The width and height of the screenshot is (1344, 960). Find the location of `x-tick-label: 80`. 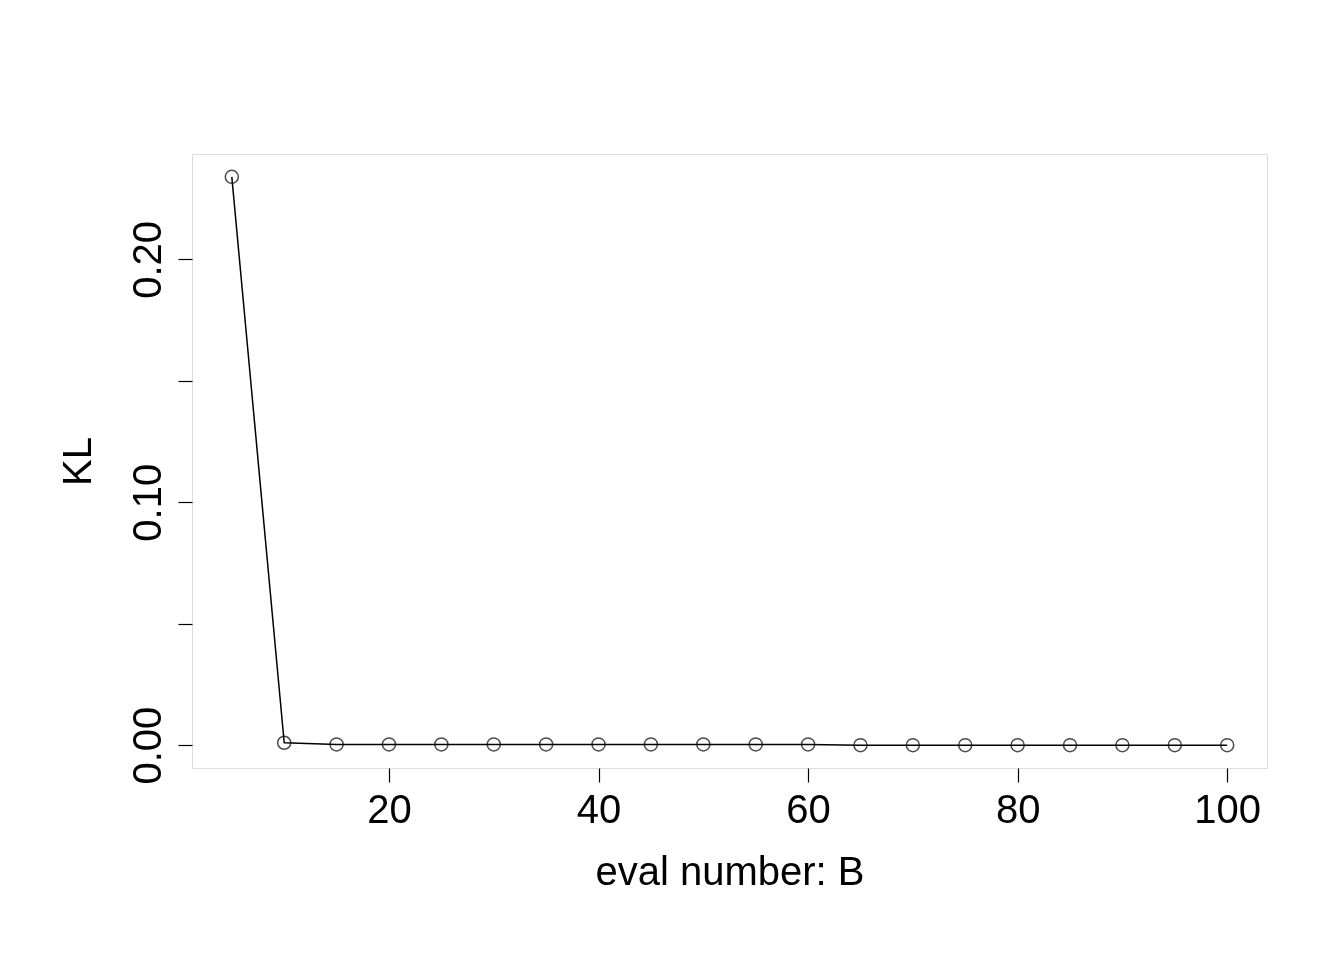

x-tick-label: 80 is located at coordinates (1018, 808).